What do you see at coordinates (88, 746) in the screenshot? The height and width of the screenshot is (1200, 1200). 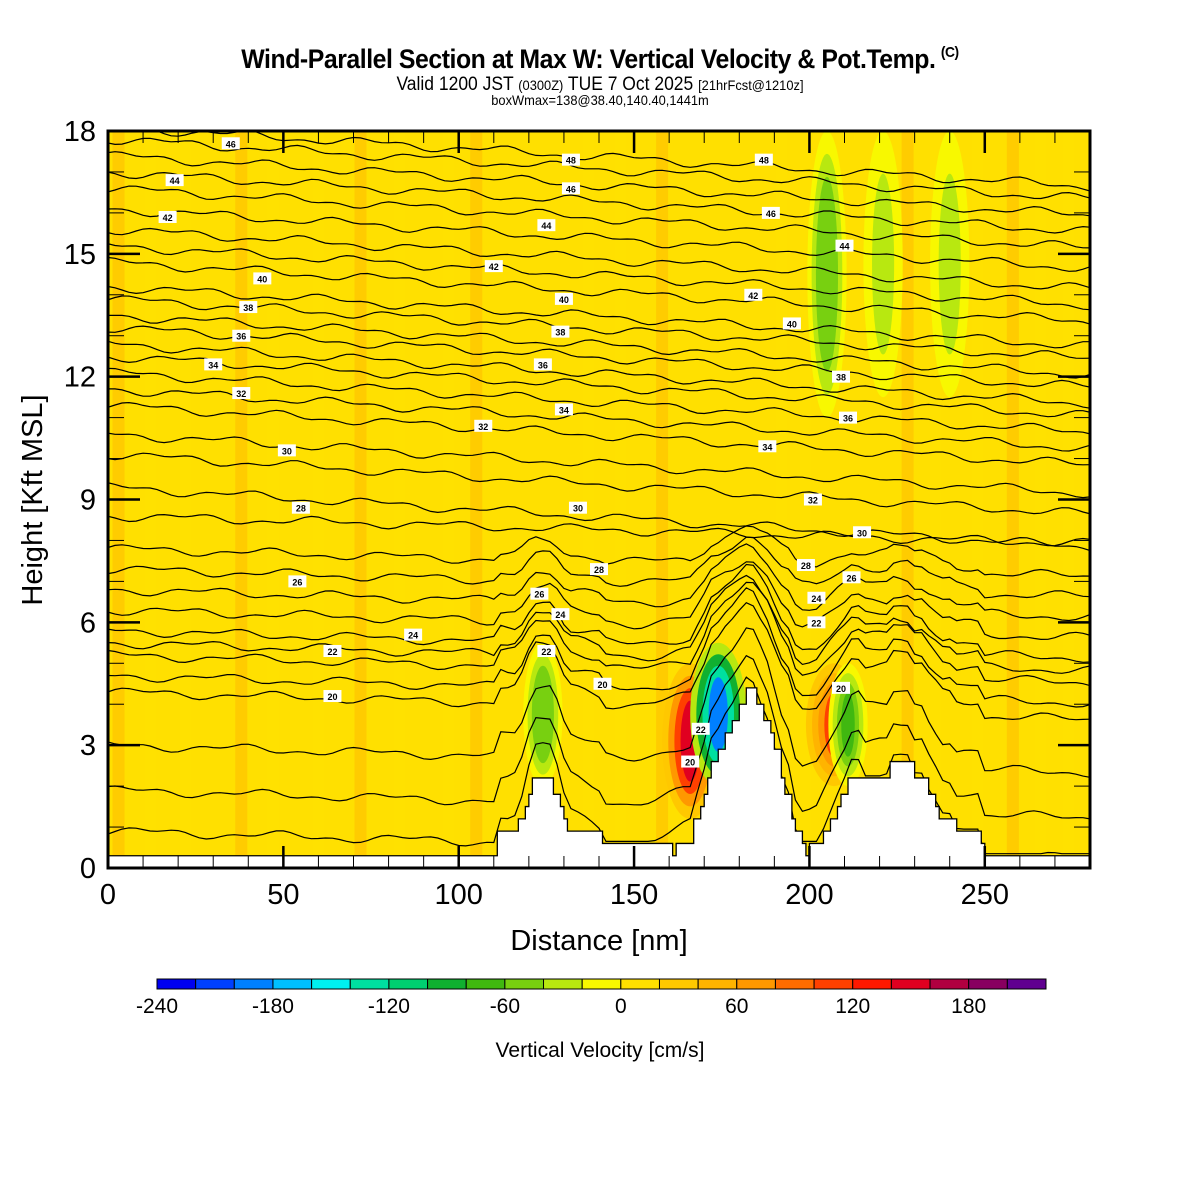 I see `y-tick-label: 3` at bounding box center [88, 746].